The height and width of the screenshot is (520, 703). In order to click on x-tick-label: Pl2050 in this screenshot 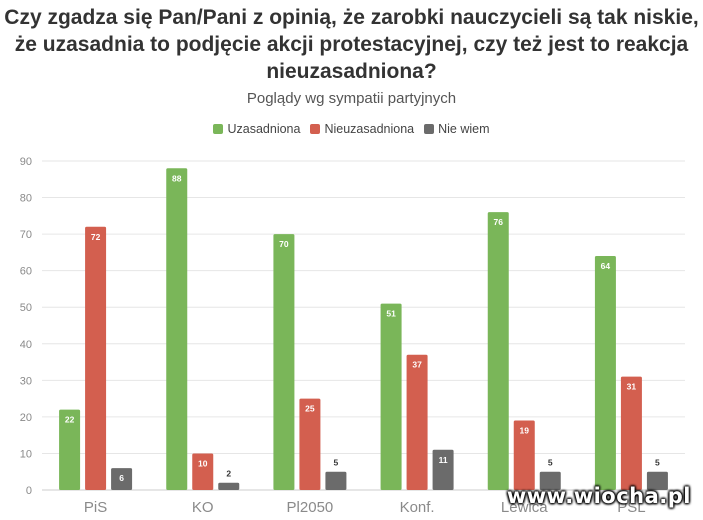, I will do `click(310, 507)`.